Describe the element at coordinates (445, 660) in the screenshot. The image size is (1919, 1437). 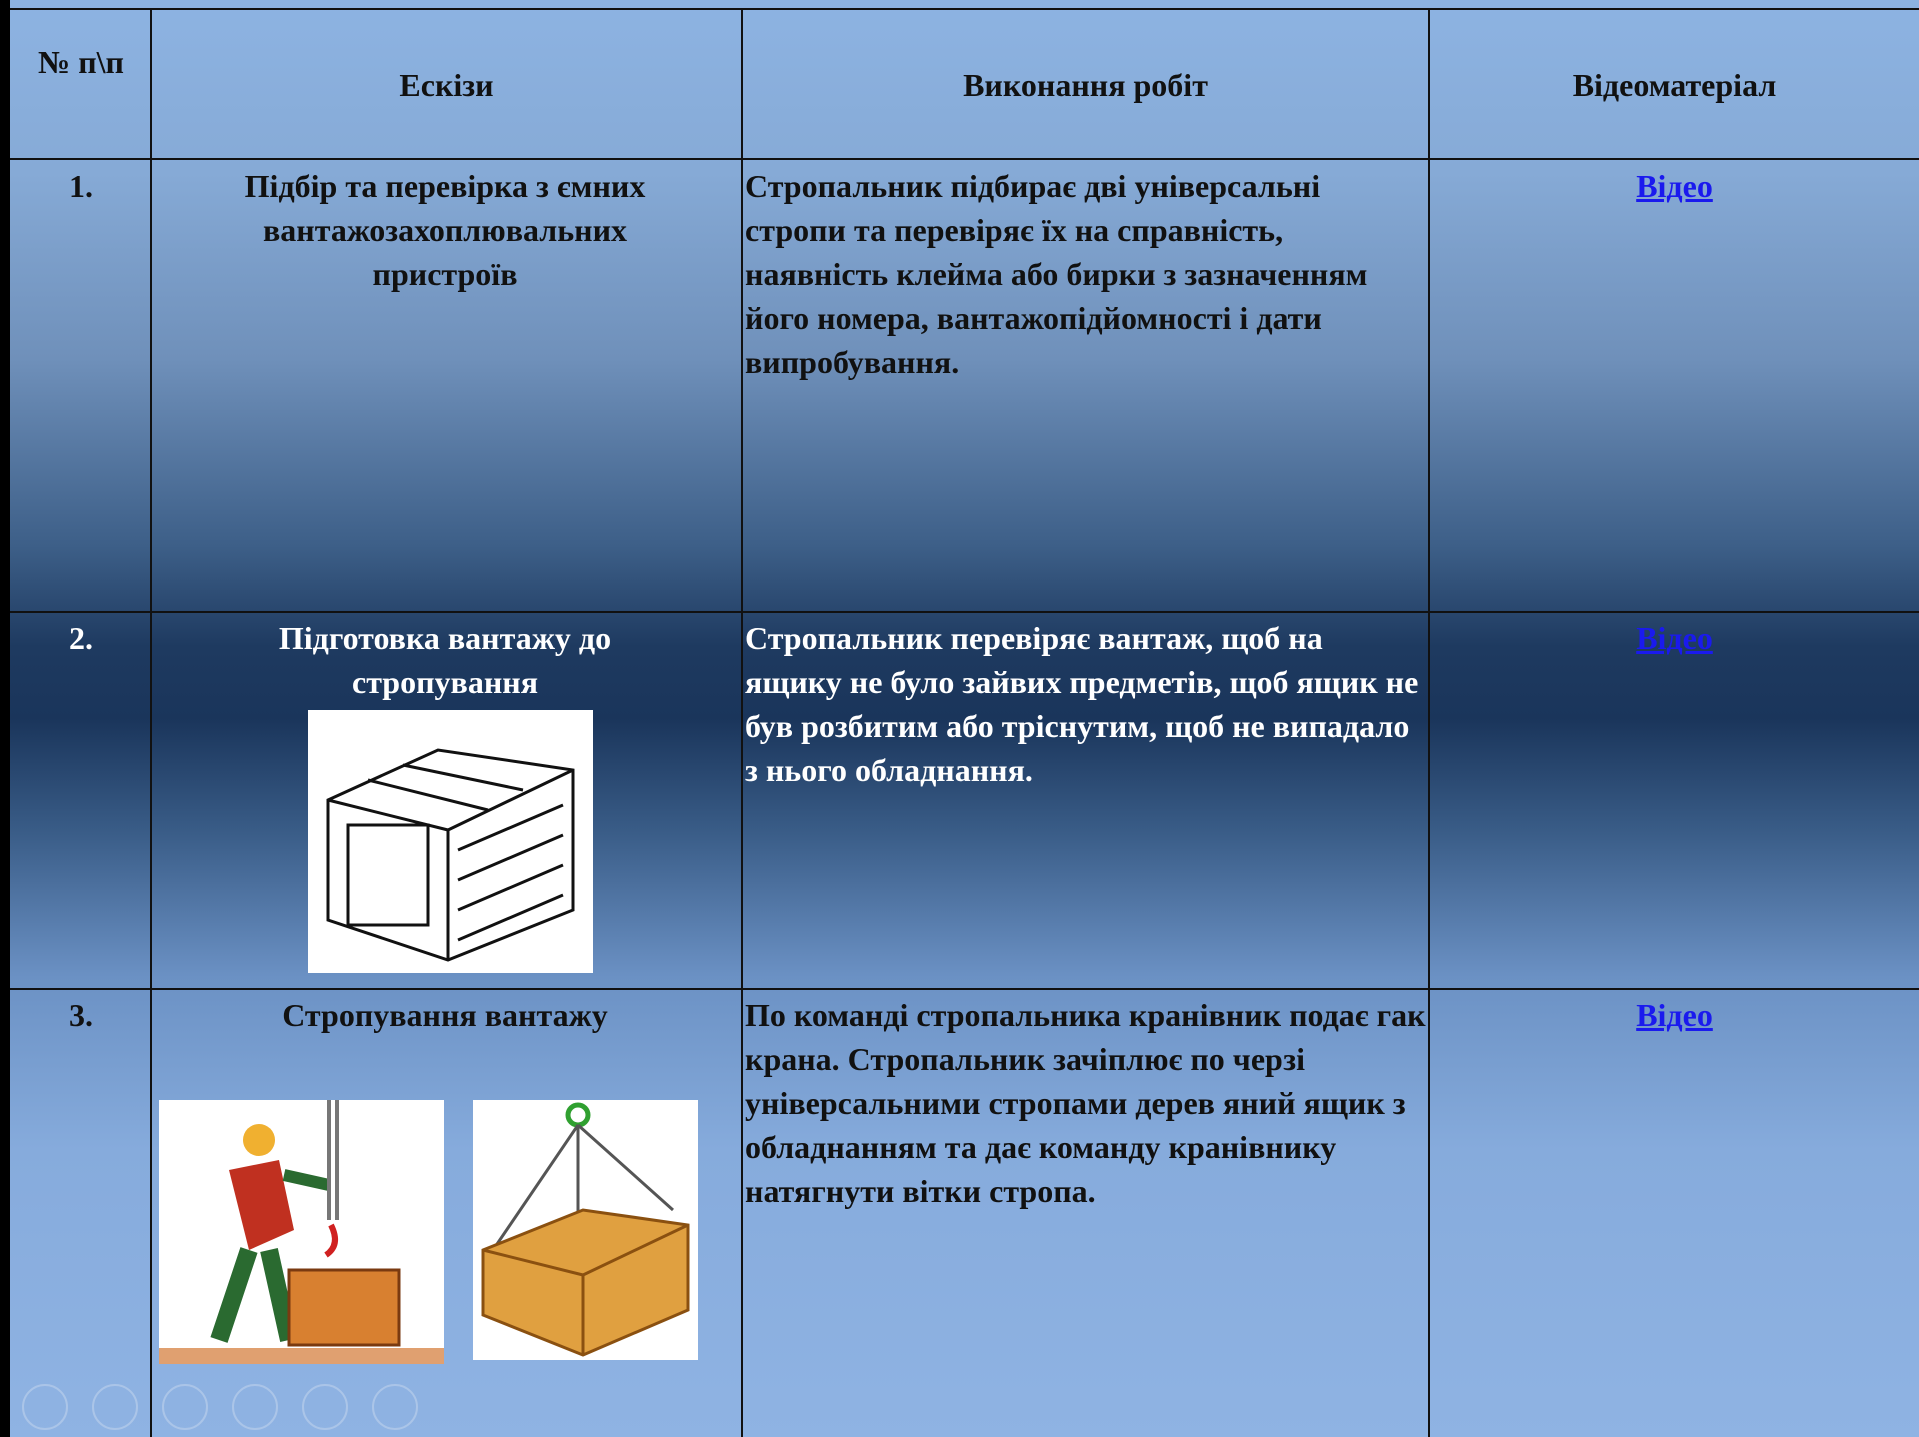
I see `sketch-title: Підготовка вантажу до стропування` at that location.